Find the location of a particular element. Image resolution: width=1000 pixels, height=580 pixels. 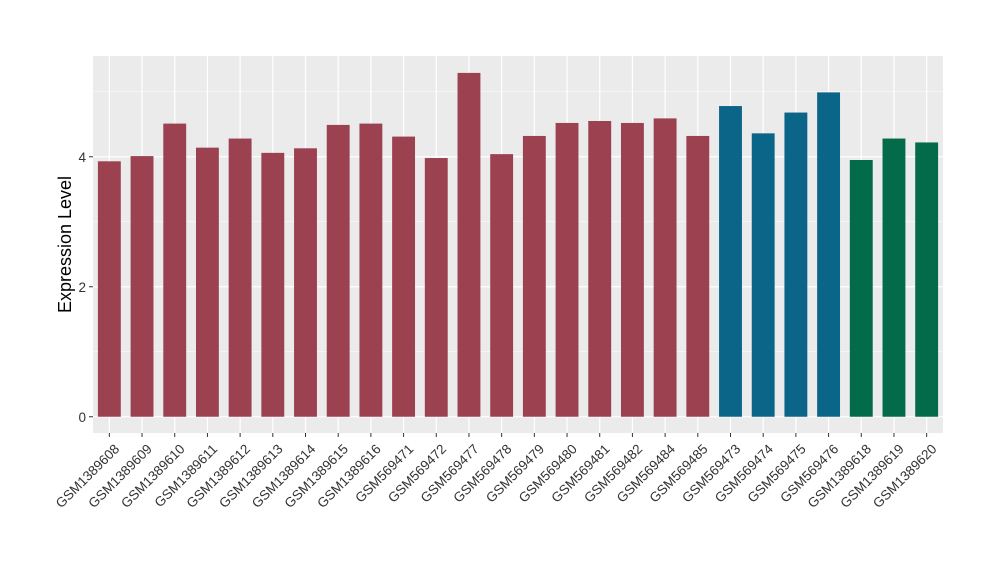

y-axis: 0 2 4 is located at coordinates (85, 287).